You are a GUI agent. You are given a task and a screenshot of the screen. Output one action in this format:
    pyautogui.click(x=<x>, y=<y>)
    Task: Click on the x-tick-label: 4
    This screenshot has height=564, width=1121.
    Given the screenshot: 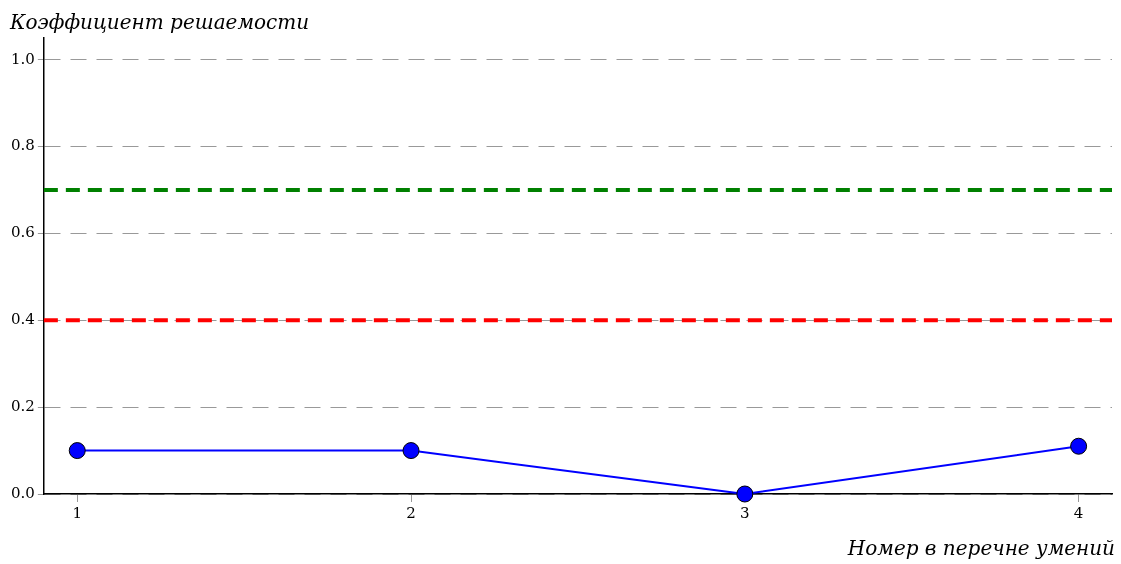 What is the action you would take?
    pyautogui.click(x=1078, y=512)
    